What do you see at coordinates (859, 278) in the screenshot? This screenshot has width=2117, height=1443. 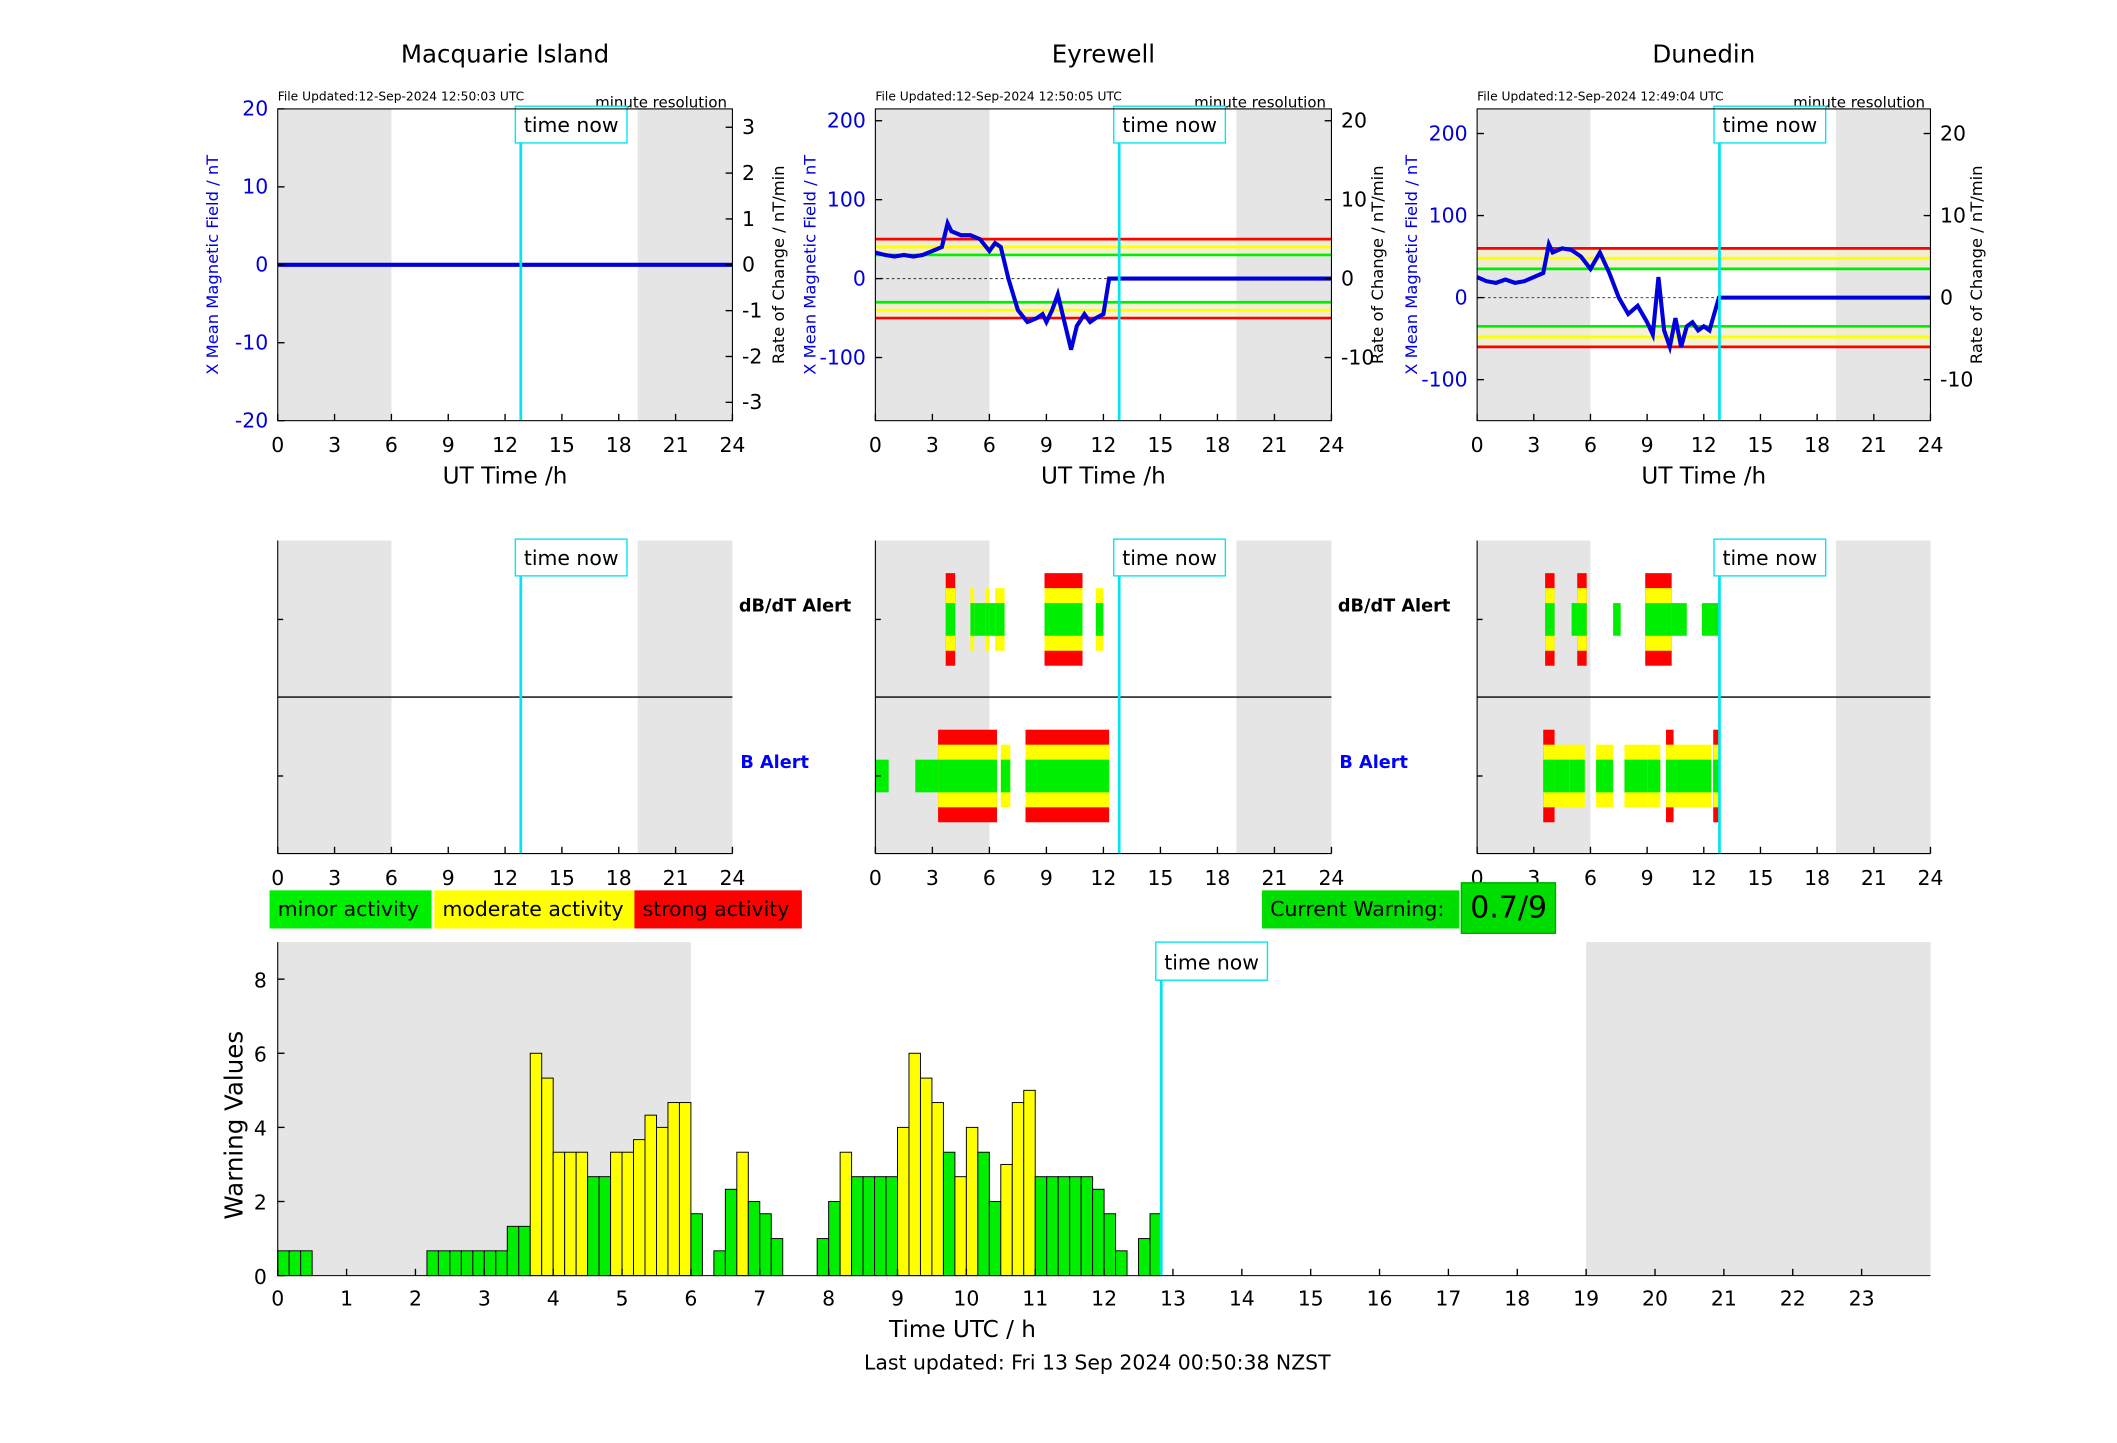 I see `left-tick-label-eyrewell: 0` at bounding box center [859, 278].